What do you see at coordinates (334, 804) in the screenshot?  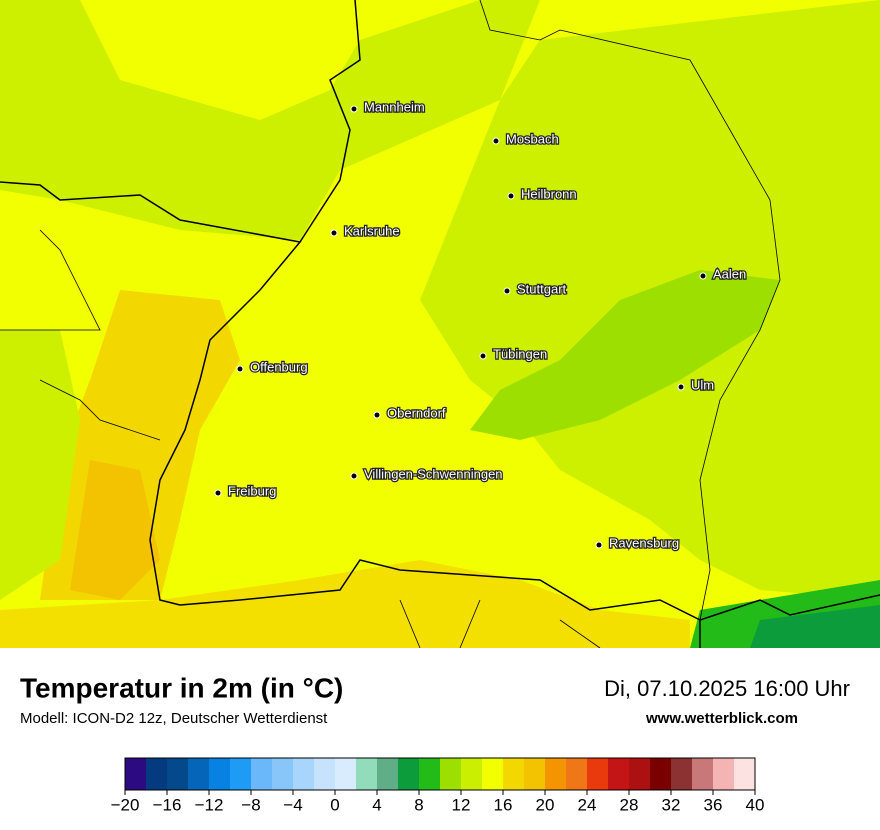 I see `colorbar-tick-label: 0` at bounding box center [334, 804].